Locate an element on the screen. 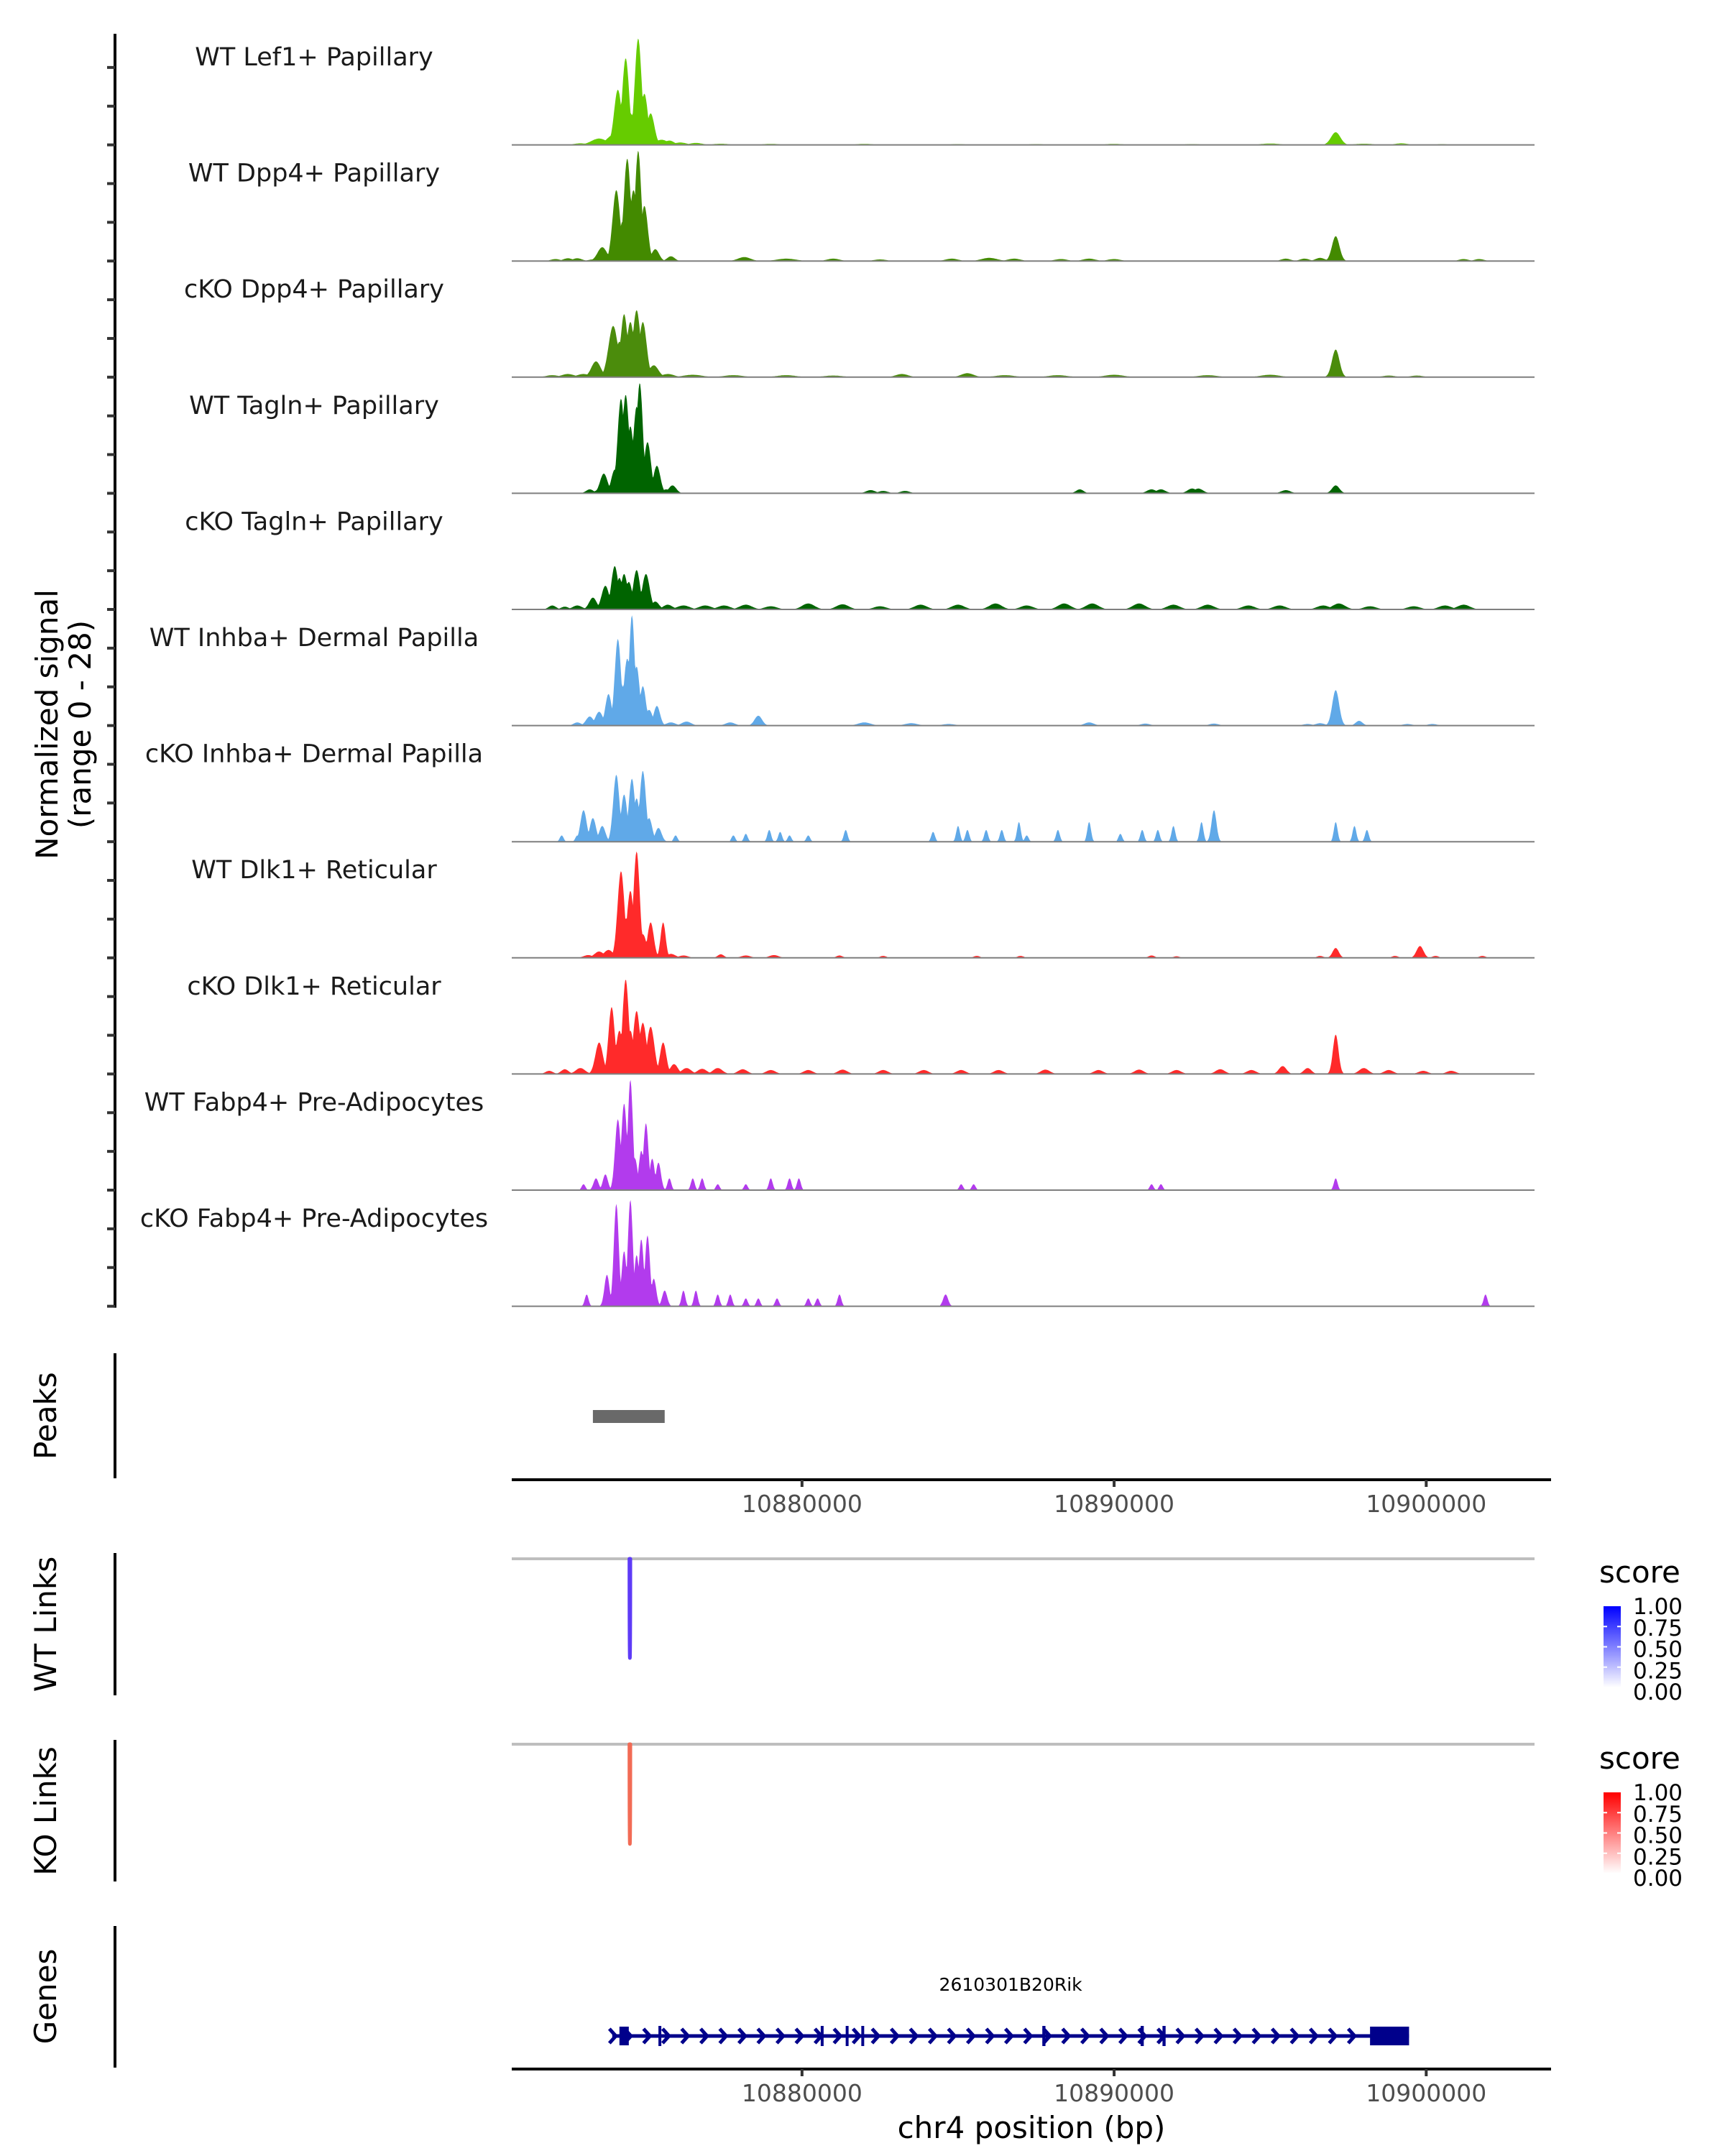 The height and width of the screenshot is (2156, 1725). genes-track-label: Genes is located at coordinates (45, 1997).